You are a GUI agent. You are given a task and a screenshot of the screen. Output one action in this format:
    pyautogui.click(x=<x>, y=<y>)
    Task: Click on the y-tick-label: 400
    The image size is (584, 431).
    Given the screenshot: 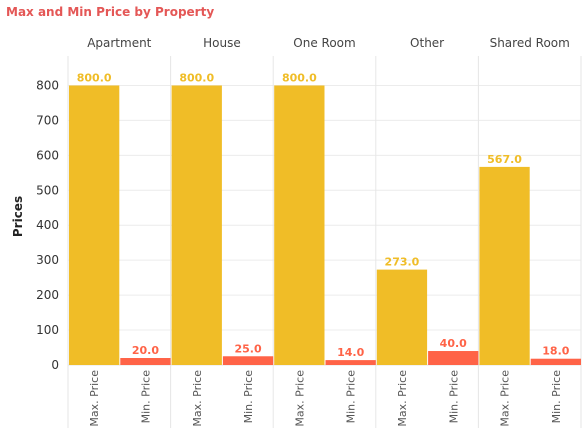 What is the action you would take?
    pyautogui.click(x=47, y=225)
    